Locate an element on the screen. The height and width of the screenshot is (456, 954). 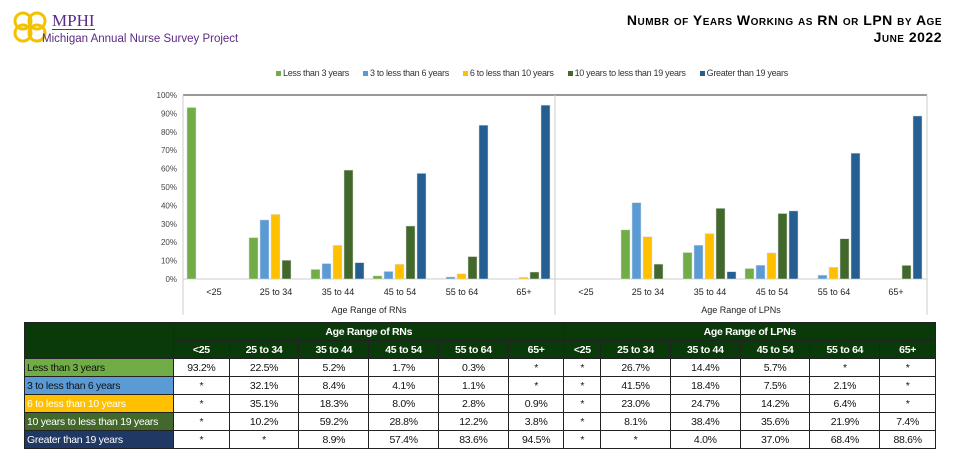
logo-subtitle: Michigan Annual Nurse Survey Project is located at coordinates (140, 39).